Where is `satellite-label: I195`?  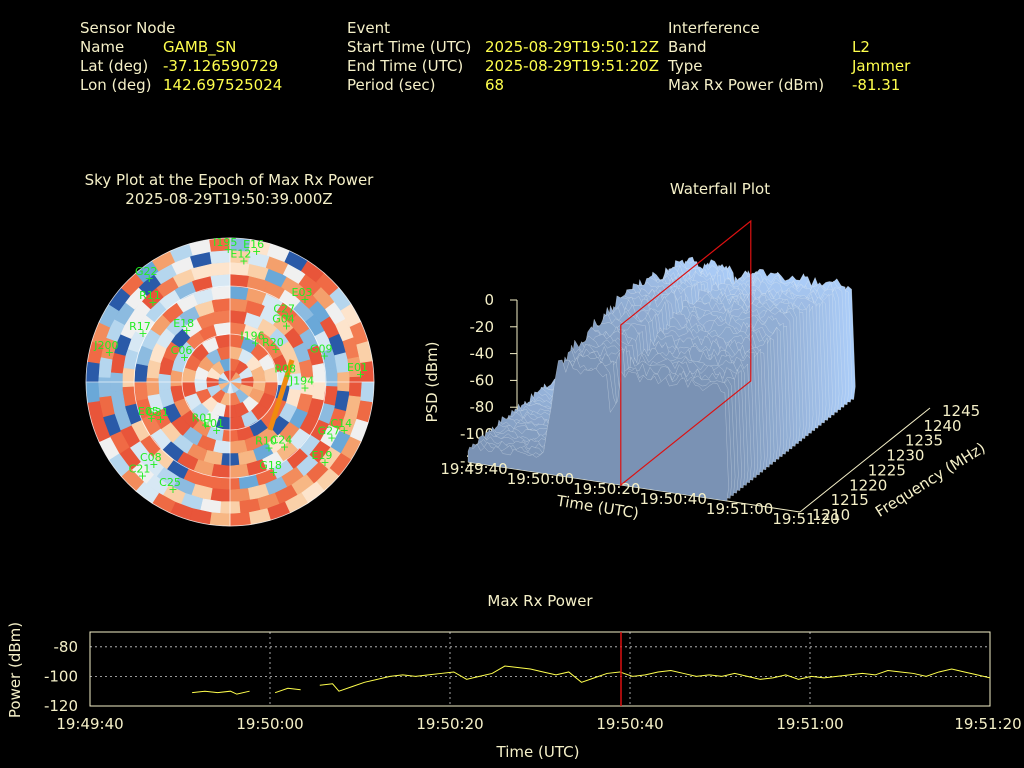
satellite-label: I195 is located at coordinates (225, 242).